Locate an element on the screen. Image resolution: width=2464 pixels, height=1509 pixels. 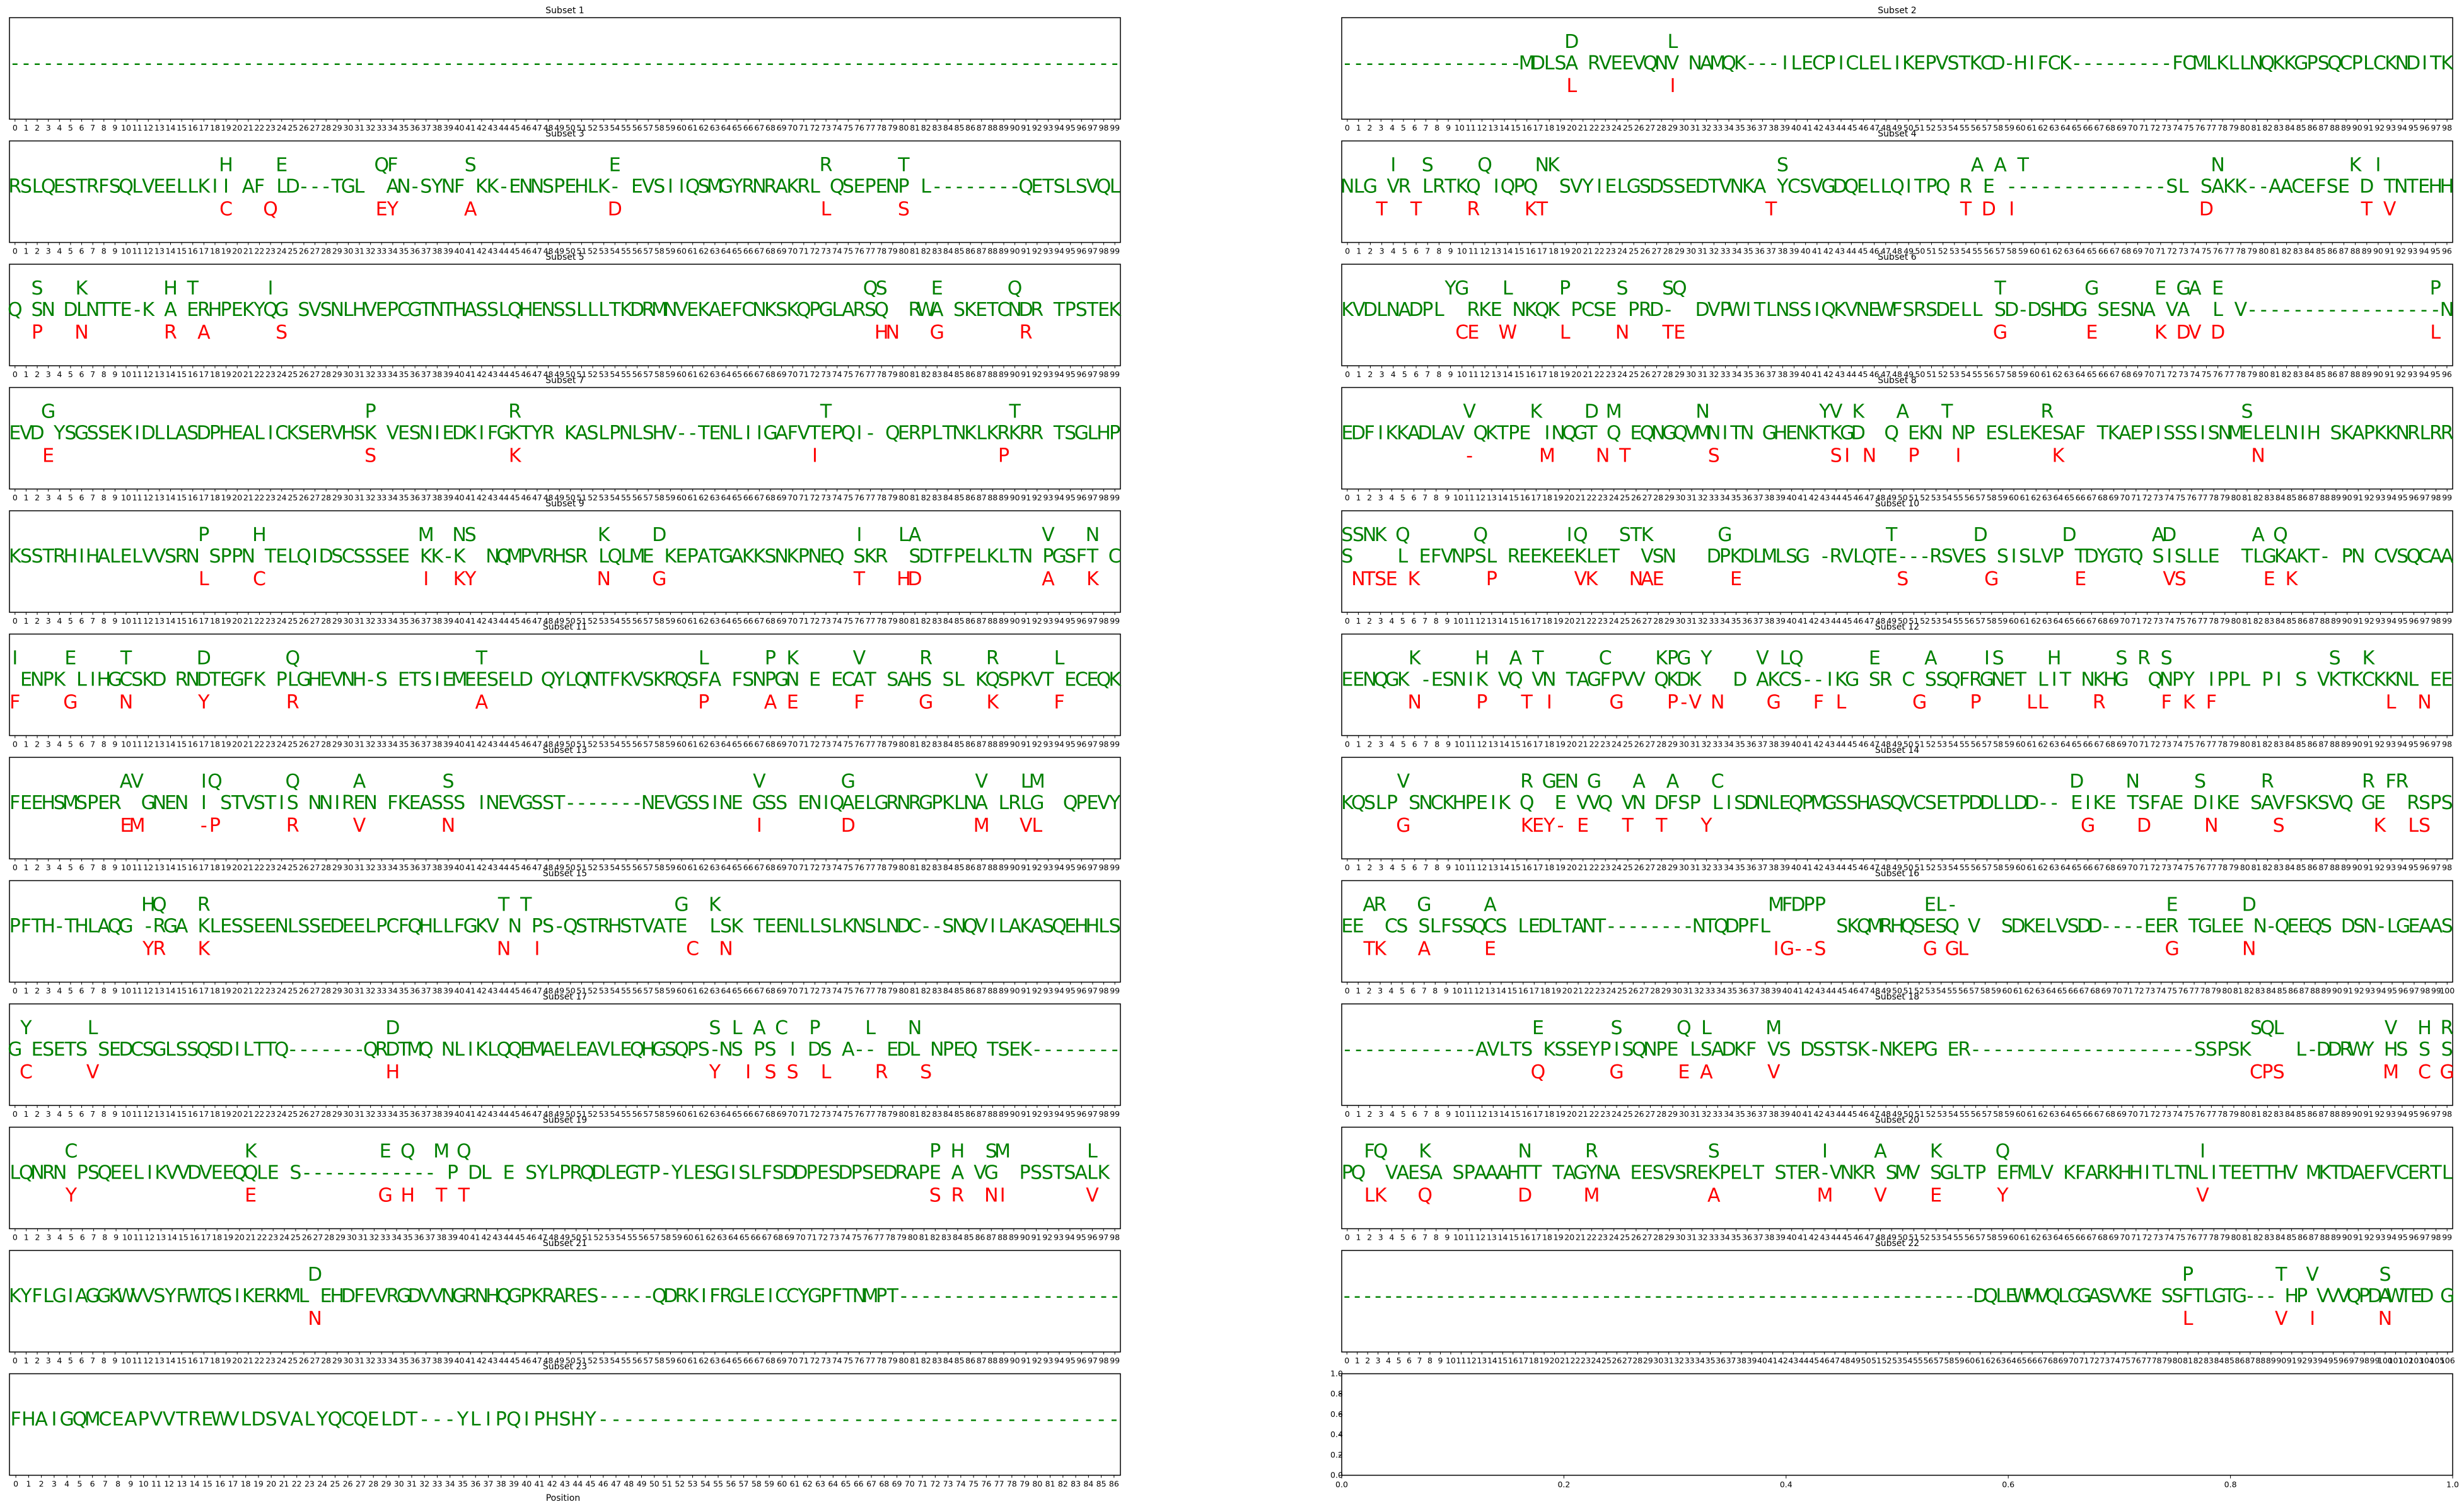
x-tick-label: 6 is located at coordinates (81, 498).